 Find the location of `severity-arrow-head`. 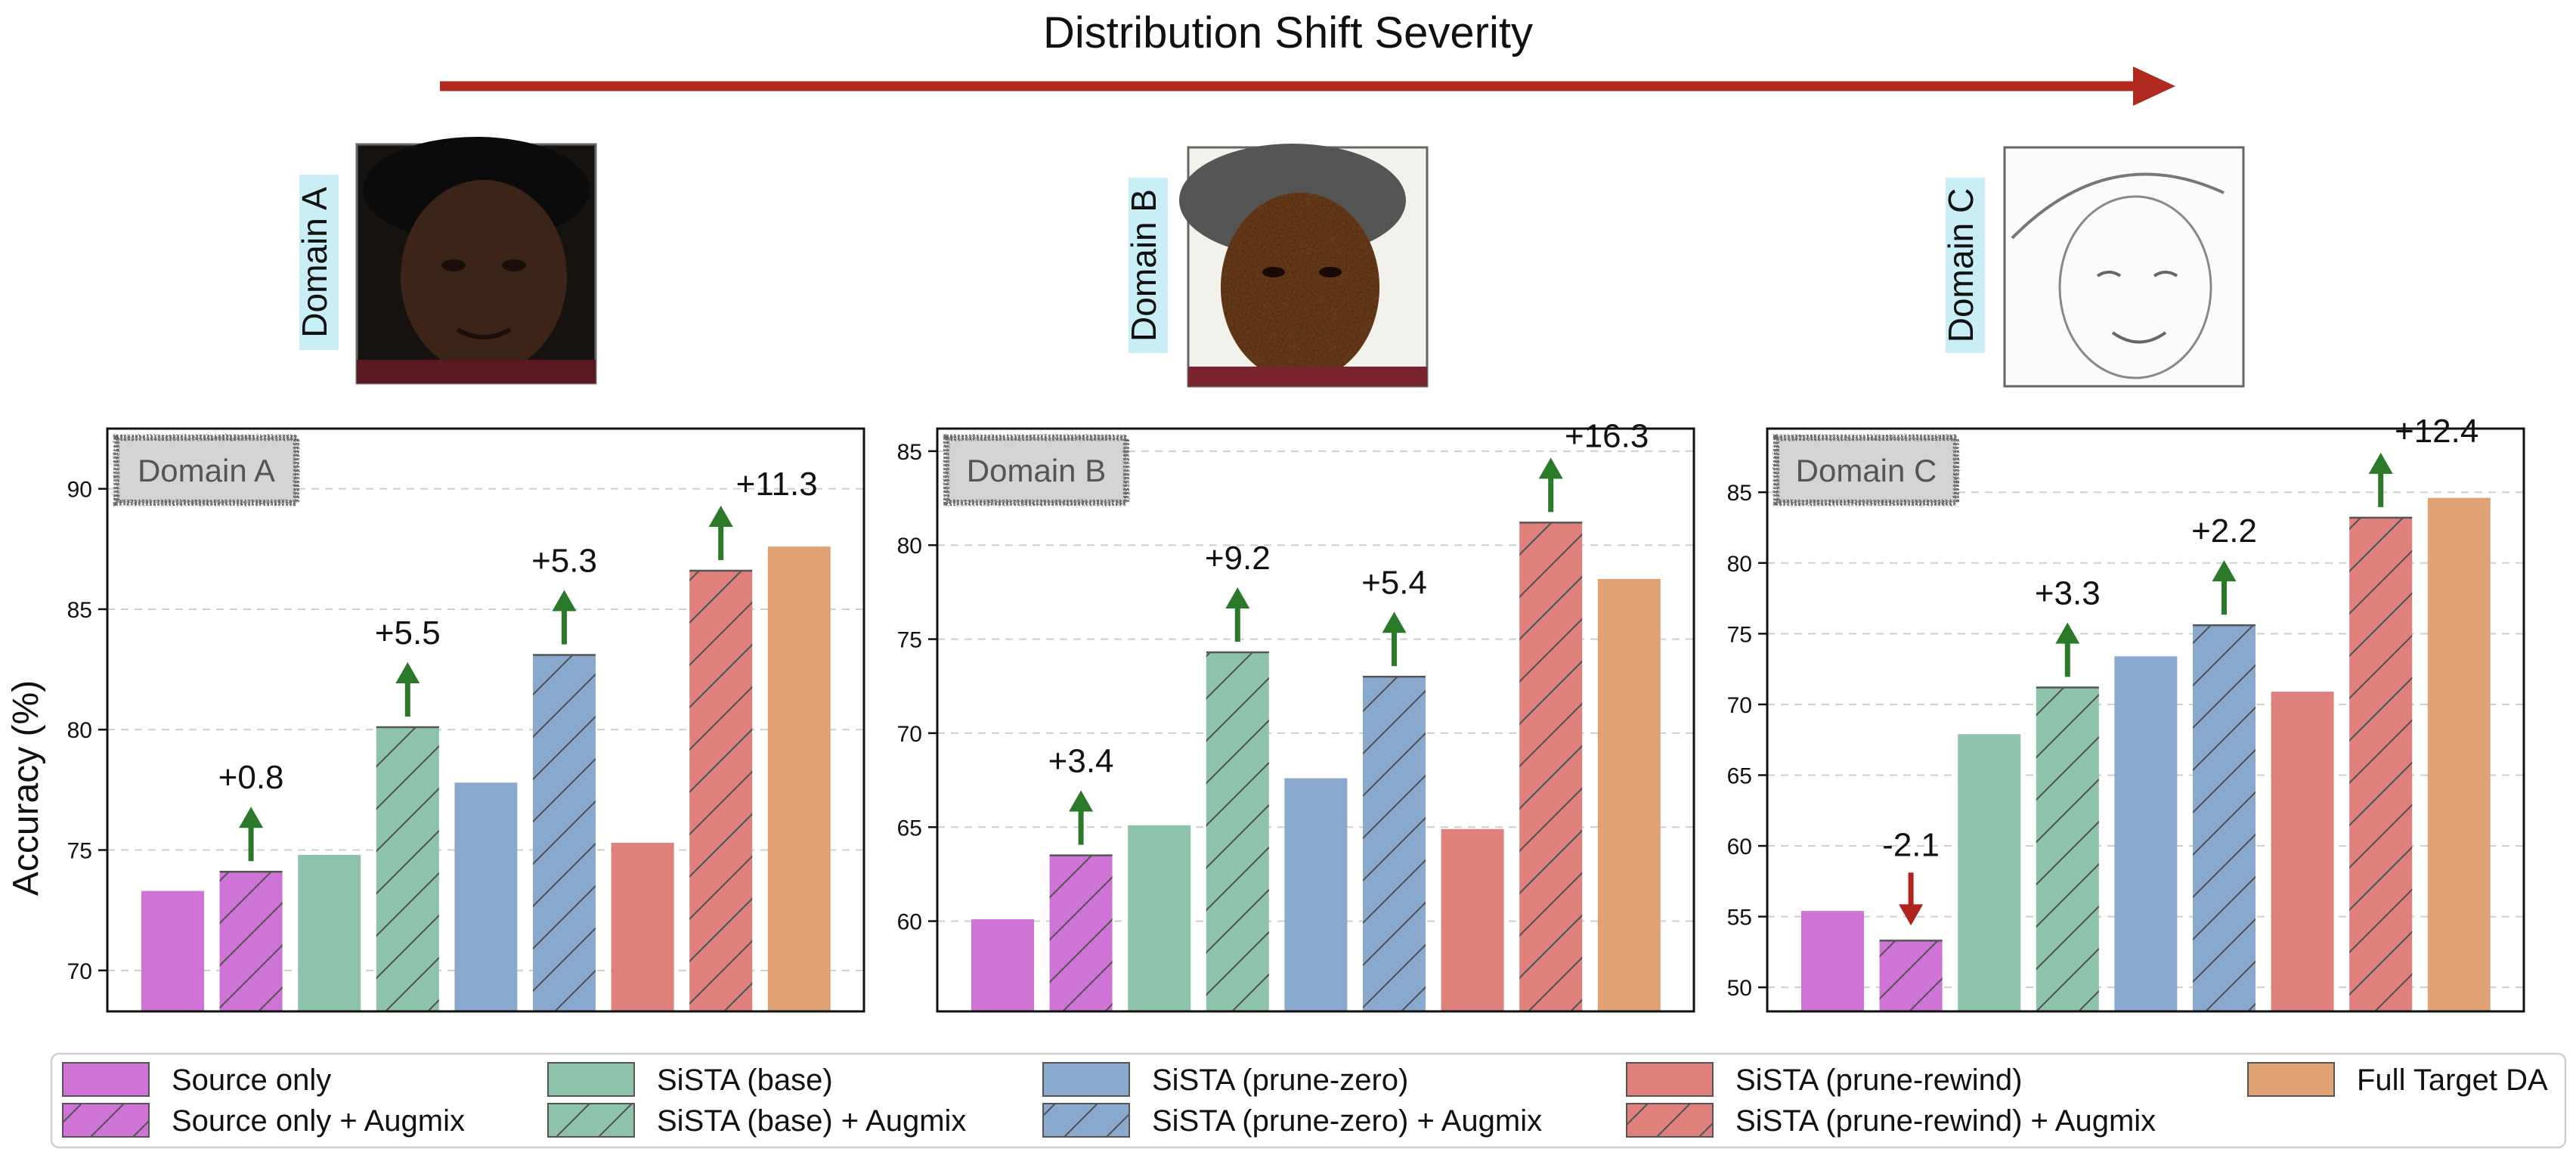

severity-arrow-head is located at coordinates (2154, 86).